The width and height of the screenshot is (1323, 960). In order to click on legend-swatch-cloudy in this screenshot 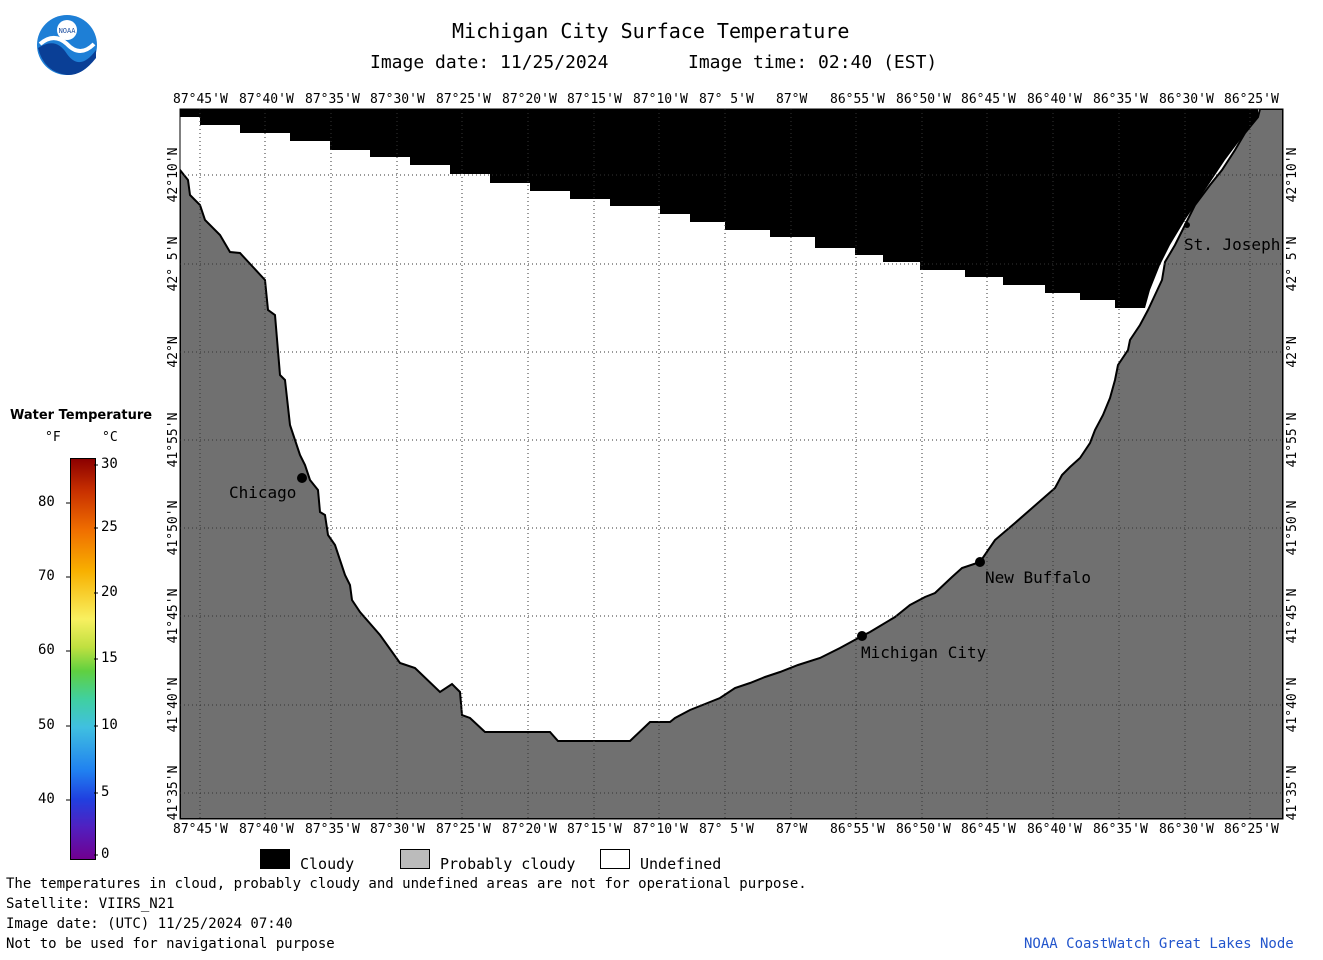, I will do `click(275, 859)`.